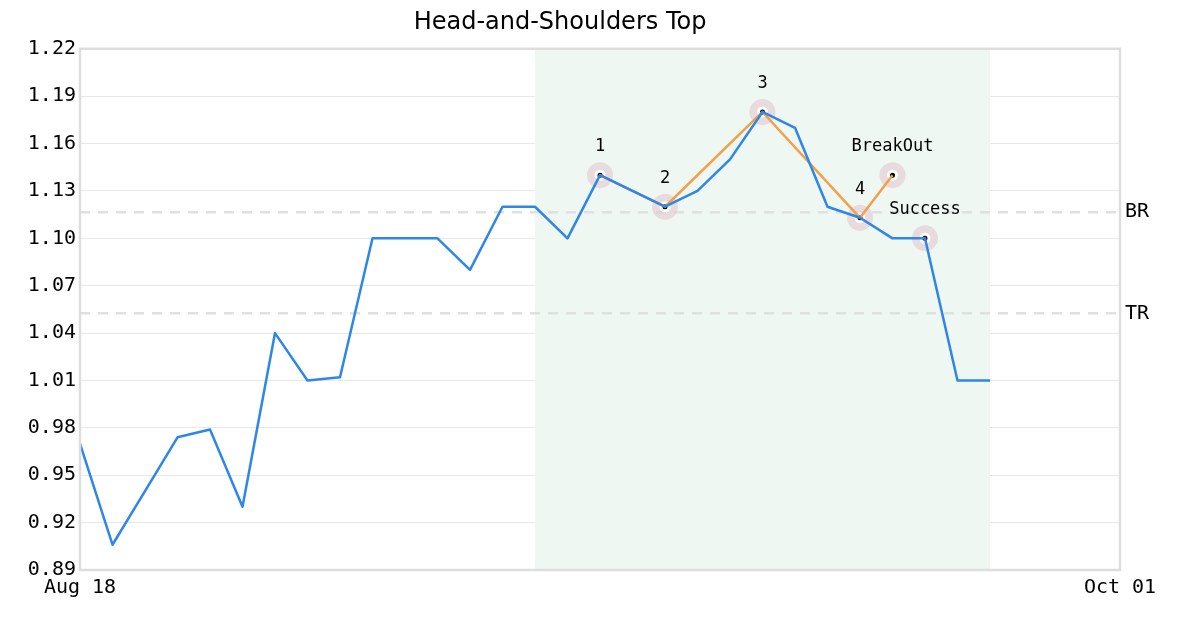  What do you see at coordinates (51, 520) in the screenshot?
I see `y-tick-label: 0.92` at bounding box center [51, 520].